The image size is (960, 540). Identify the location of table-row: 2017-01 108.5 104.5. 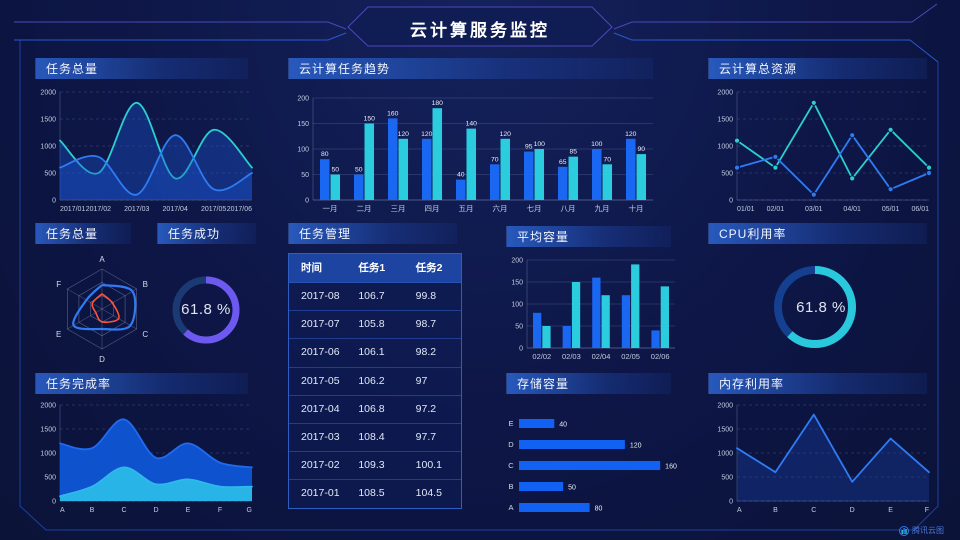
(375, 493).